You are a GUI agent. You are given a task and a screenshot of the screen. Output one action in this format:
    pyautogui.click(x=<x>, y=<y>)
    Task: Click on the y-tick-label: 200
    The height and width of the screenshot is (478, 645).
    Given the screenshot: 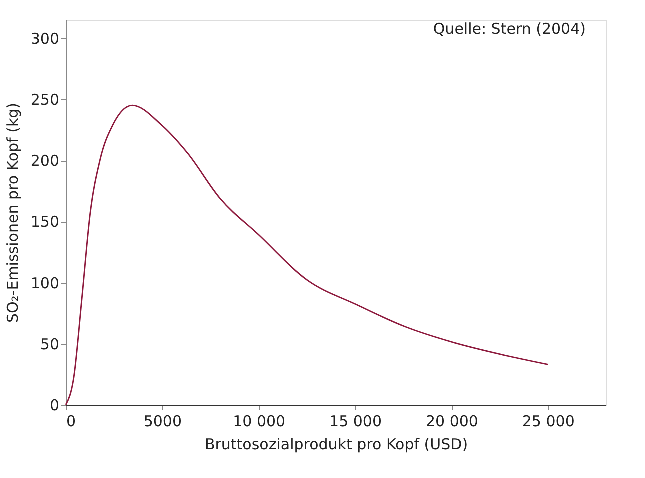 What is the action you would take?
    pyautogui.click(x=45, y=161)
    